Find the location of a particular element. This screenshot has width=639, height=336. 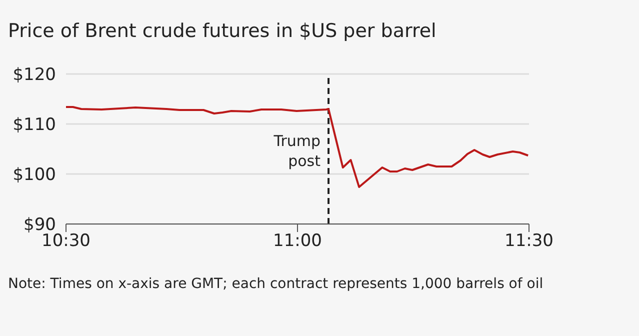

y-tick-label: $110 is located at coordinates (34, 125).